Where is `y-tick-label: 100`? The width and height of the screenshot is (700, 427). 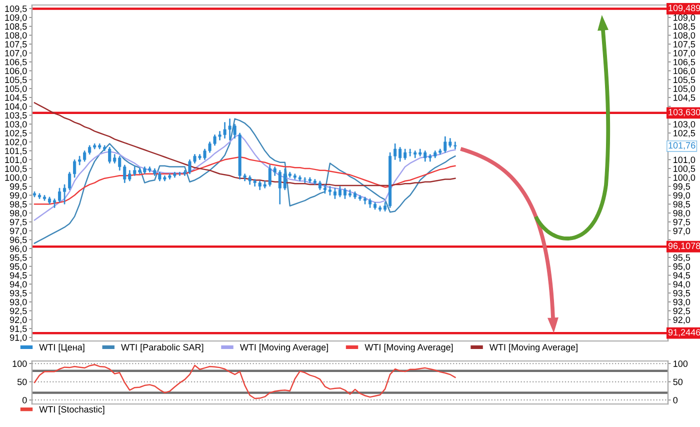
y-tick-label: 100 is located at coordinates (19, 363).